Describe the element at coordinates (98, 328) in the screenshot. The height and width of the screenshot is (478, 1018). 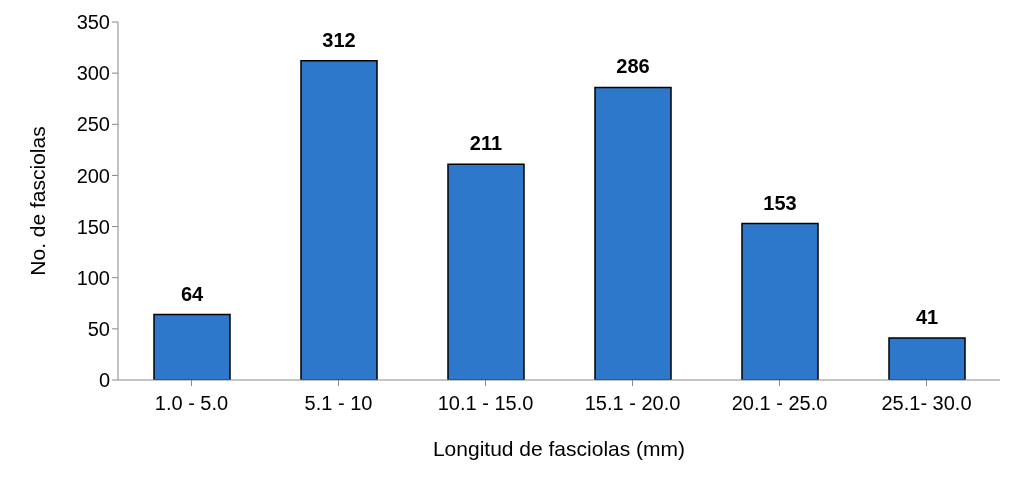
I see `y-tick-label: 50` at that location.